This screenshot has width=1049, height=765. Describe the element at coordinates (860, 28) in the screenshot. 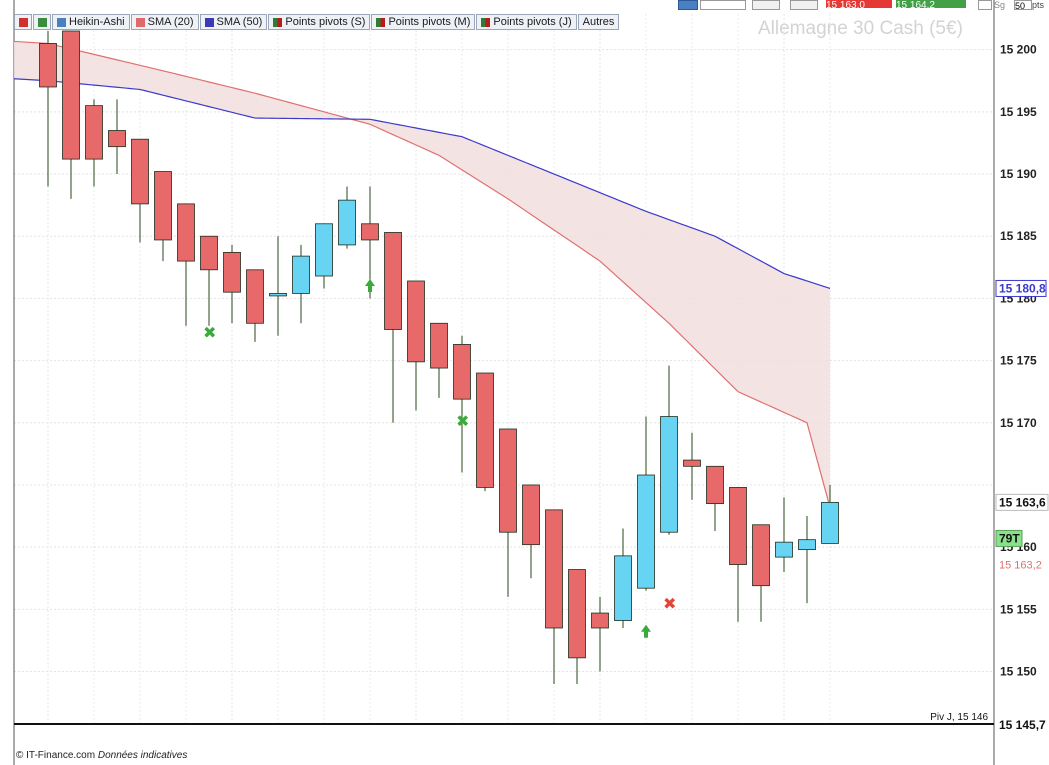

I see `instrument-watermark: Allemagne 30 Cash (5€)` at that location.